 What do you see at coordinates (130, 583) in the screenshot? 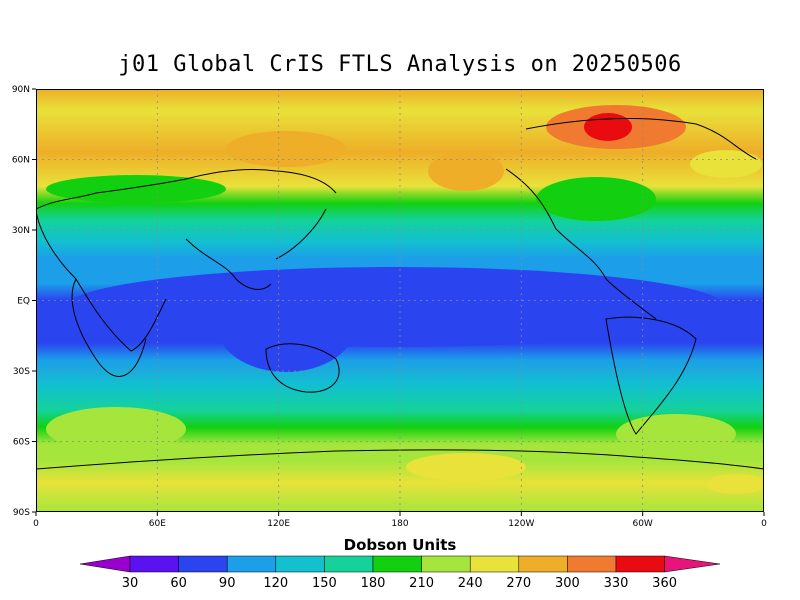
I see `colorbar-tick-label: 30` at bounding box center [130, 583].